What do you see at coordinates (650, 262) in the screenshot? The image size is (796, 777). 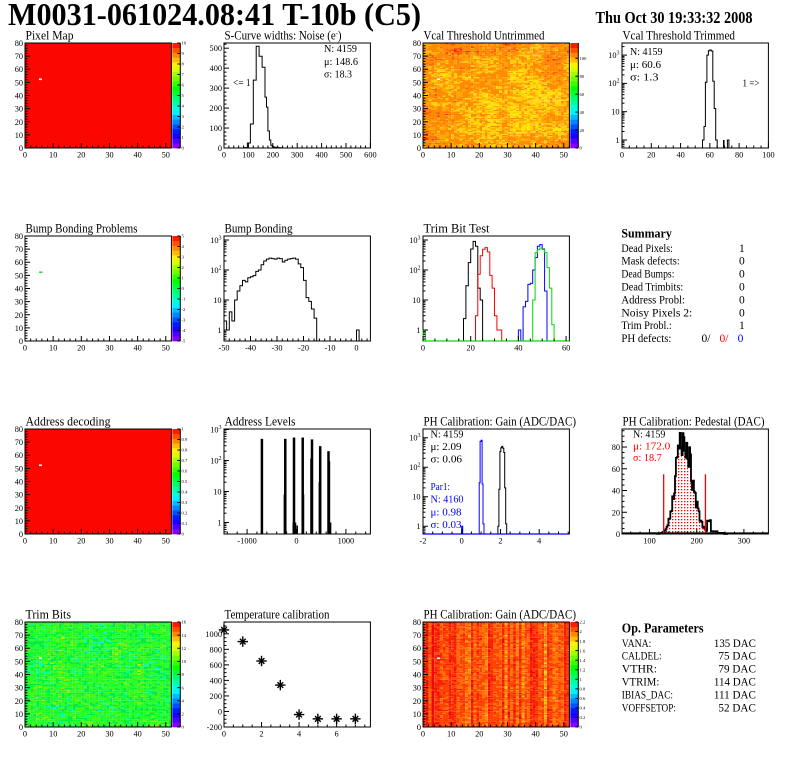 I see `svg-text: Mask defects:` at bounding box center [650, 262].